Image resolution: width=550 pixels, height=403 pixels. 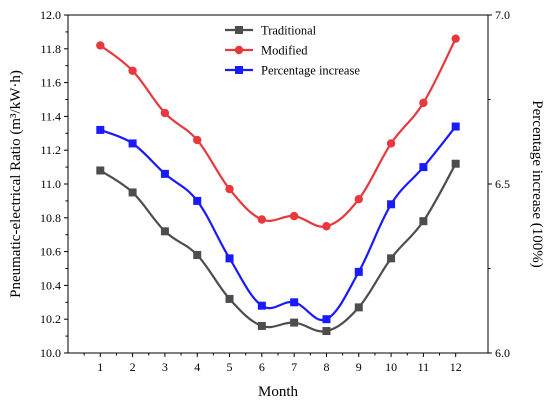 What do you see at coordinates (16, 184) in the screenshot?
I see `y-axis-title: Pneumatic-electrical Ratio (m³/kW·h)` at bounding box center [16, 184].